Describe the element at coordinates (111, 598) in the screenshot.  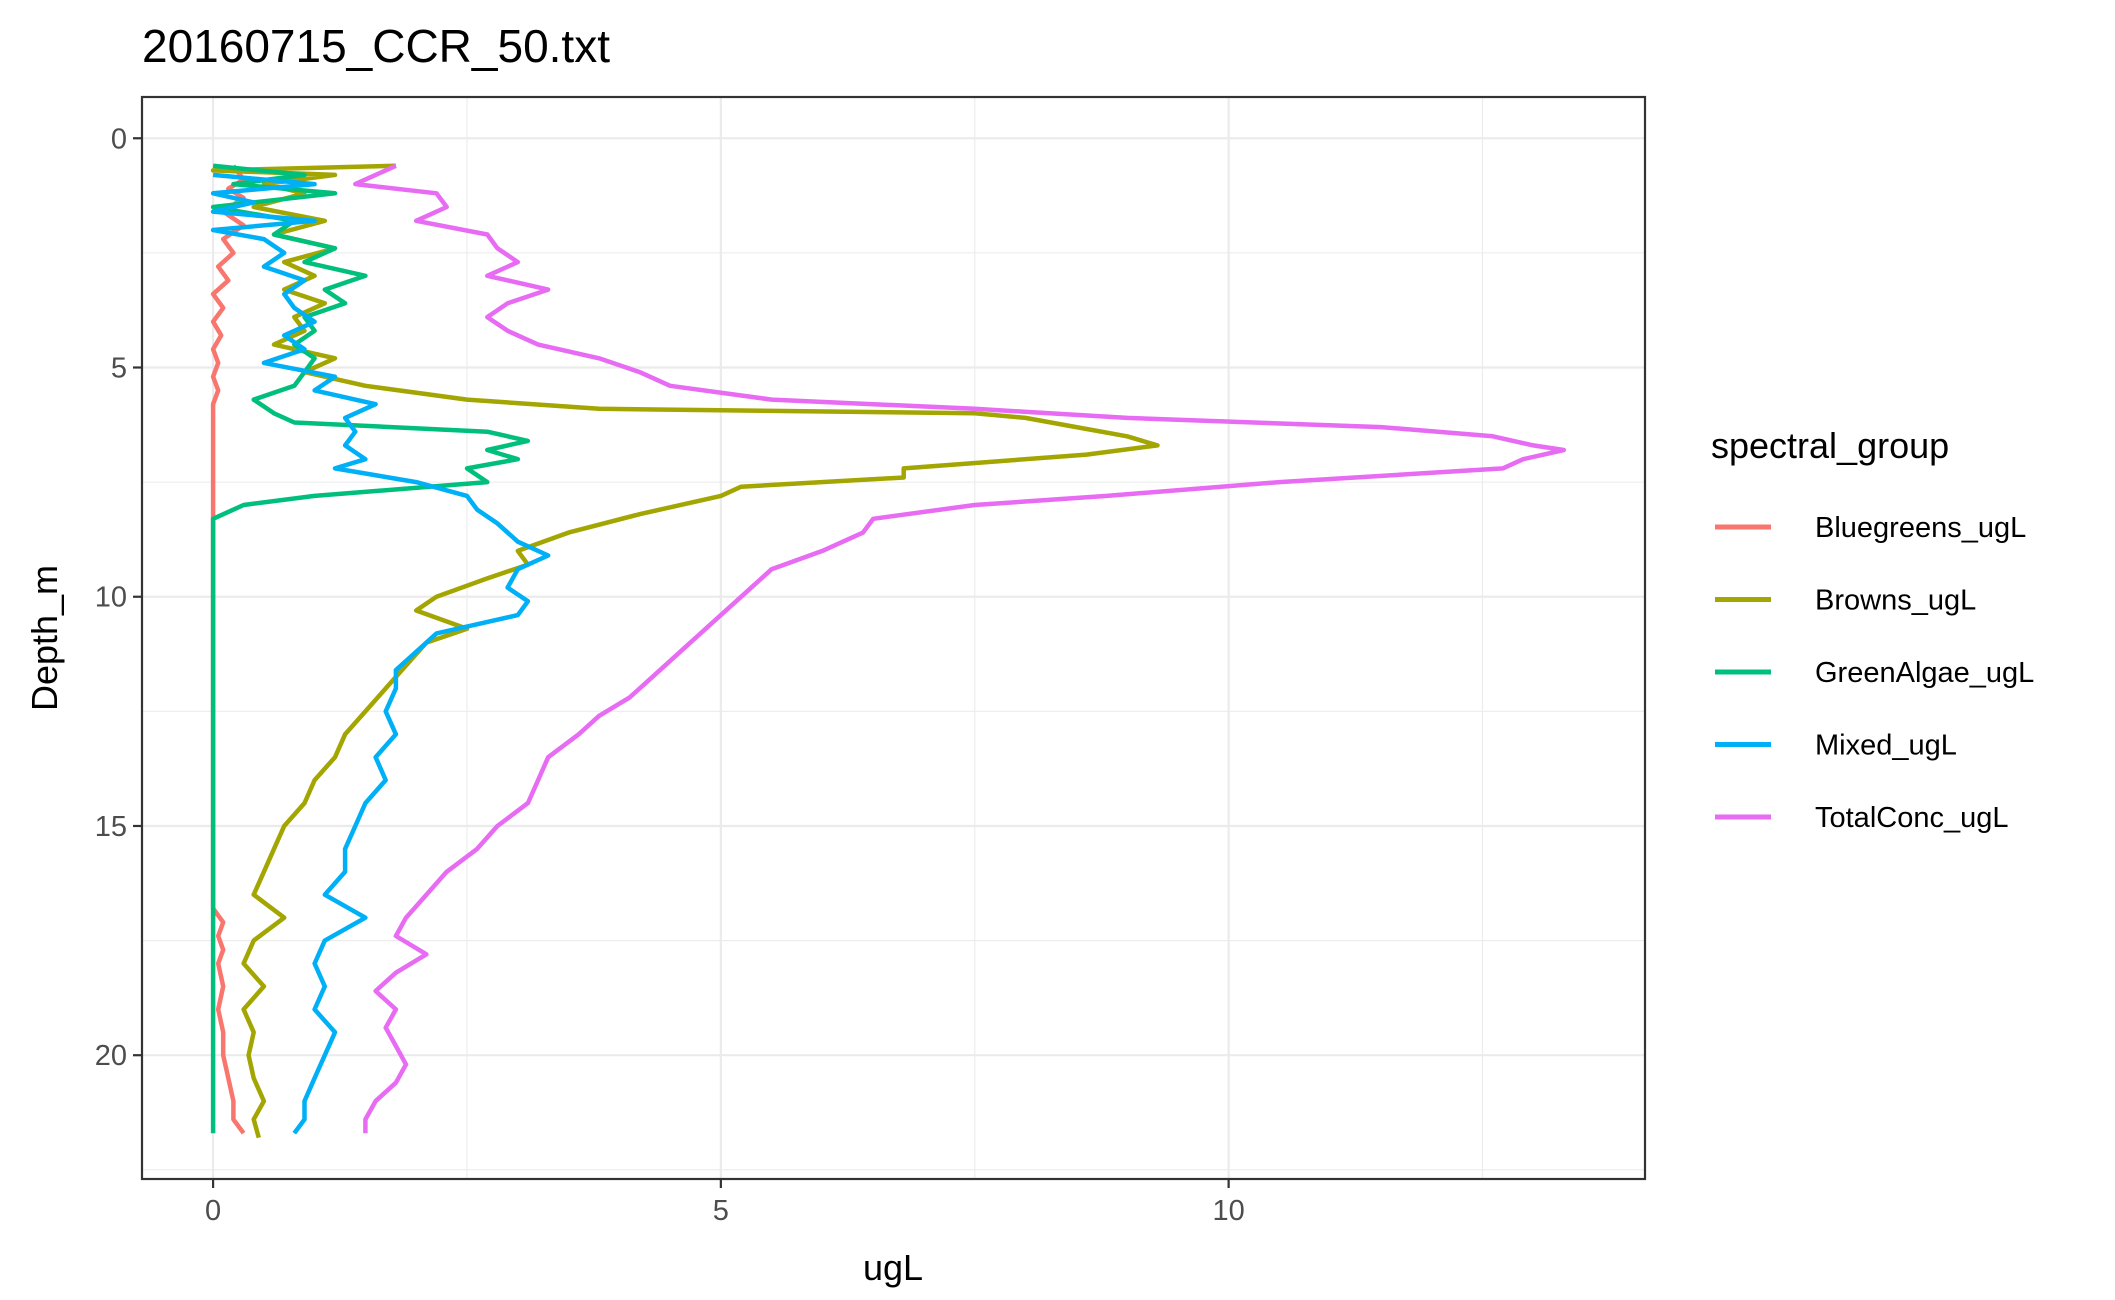
I see `y-tick-label: 10` at that location.